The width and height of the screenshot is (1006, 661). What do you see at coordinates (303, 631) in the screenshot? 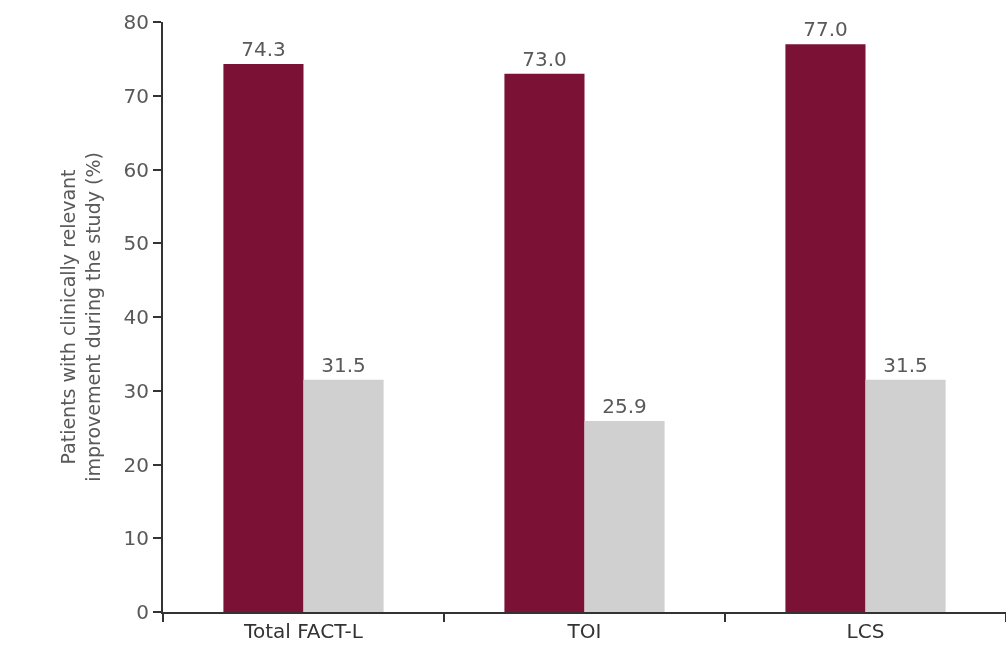
I see `x-tick-label: Total FACT-L` at bounding box center [303, 631].